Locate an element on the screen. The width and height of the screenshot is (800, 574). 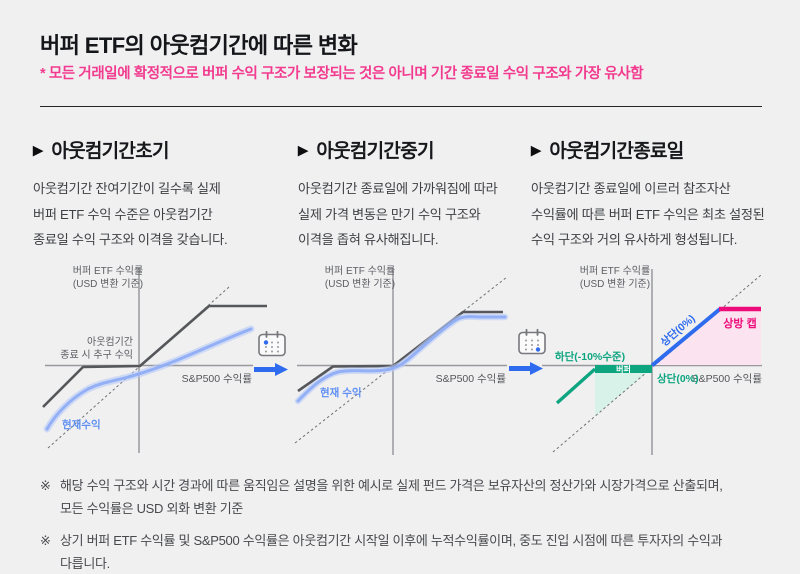
buffer-bar is located at coordinates (623, 369).